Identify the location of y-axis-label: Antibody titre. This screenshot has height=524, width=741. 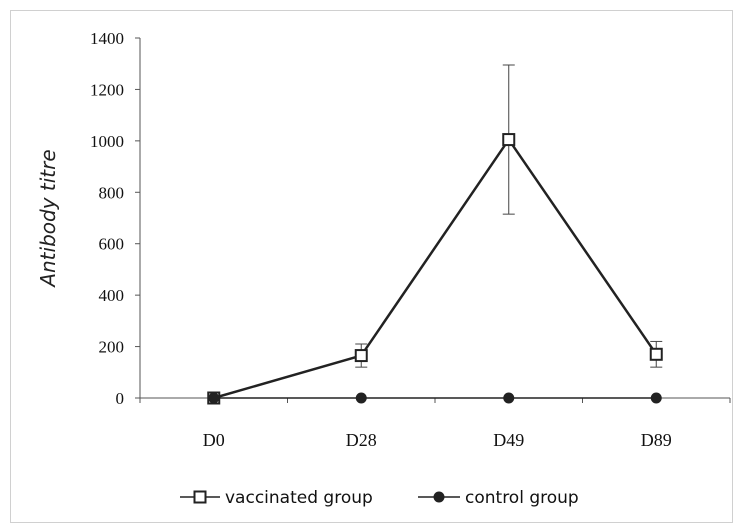
(48, 218).